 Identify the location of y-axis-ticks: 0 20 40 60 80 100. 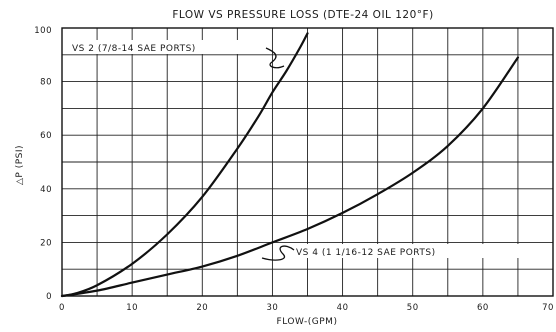
(43, 164).